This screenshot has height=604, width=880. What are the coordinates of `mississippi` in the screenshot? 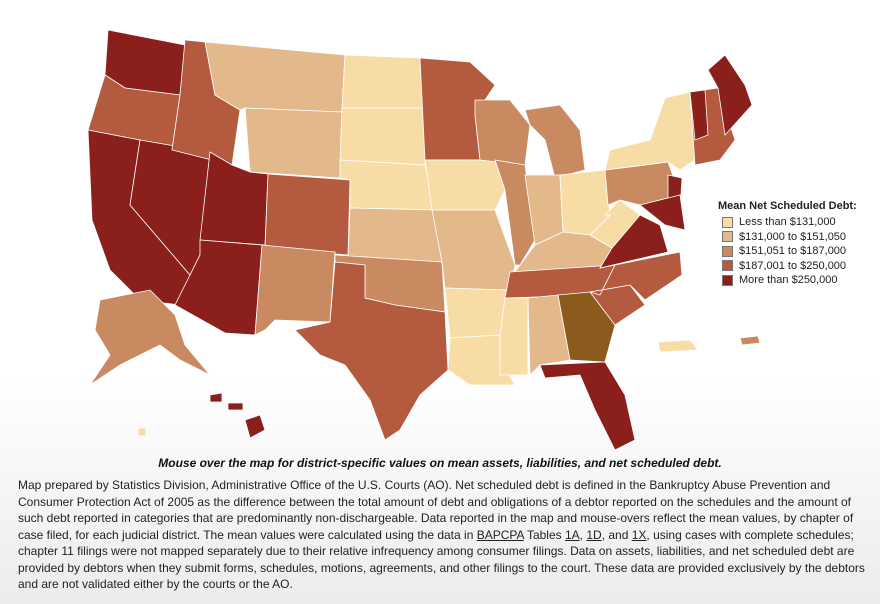 It's located at (514, 336).